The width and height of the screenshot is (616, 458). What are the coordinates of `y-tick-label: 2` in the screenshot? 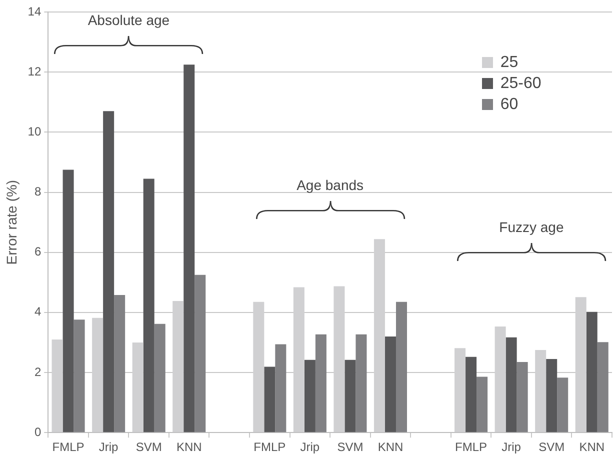 It's located at (38, 371).